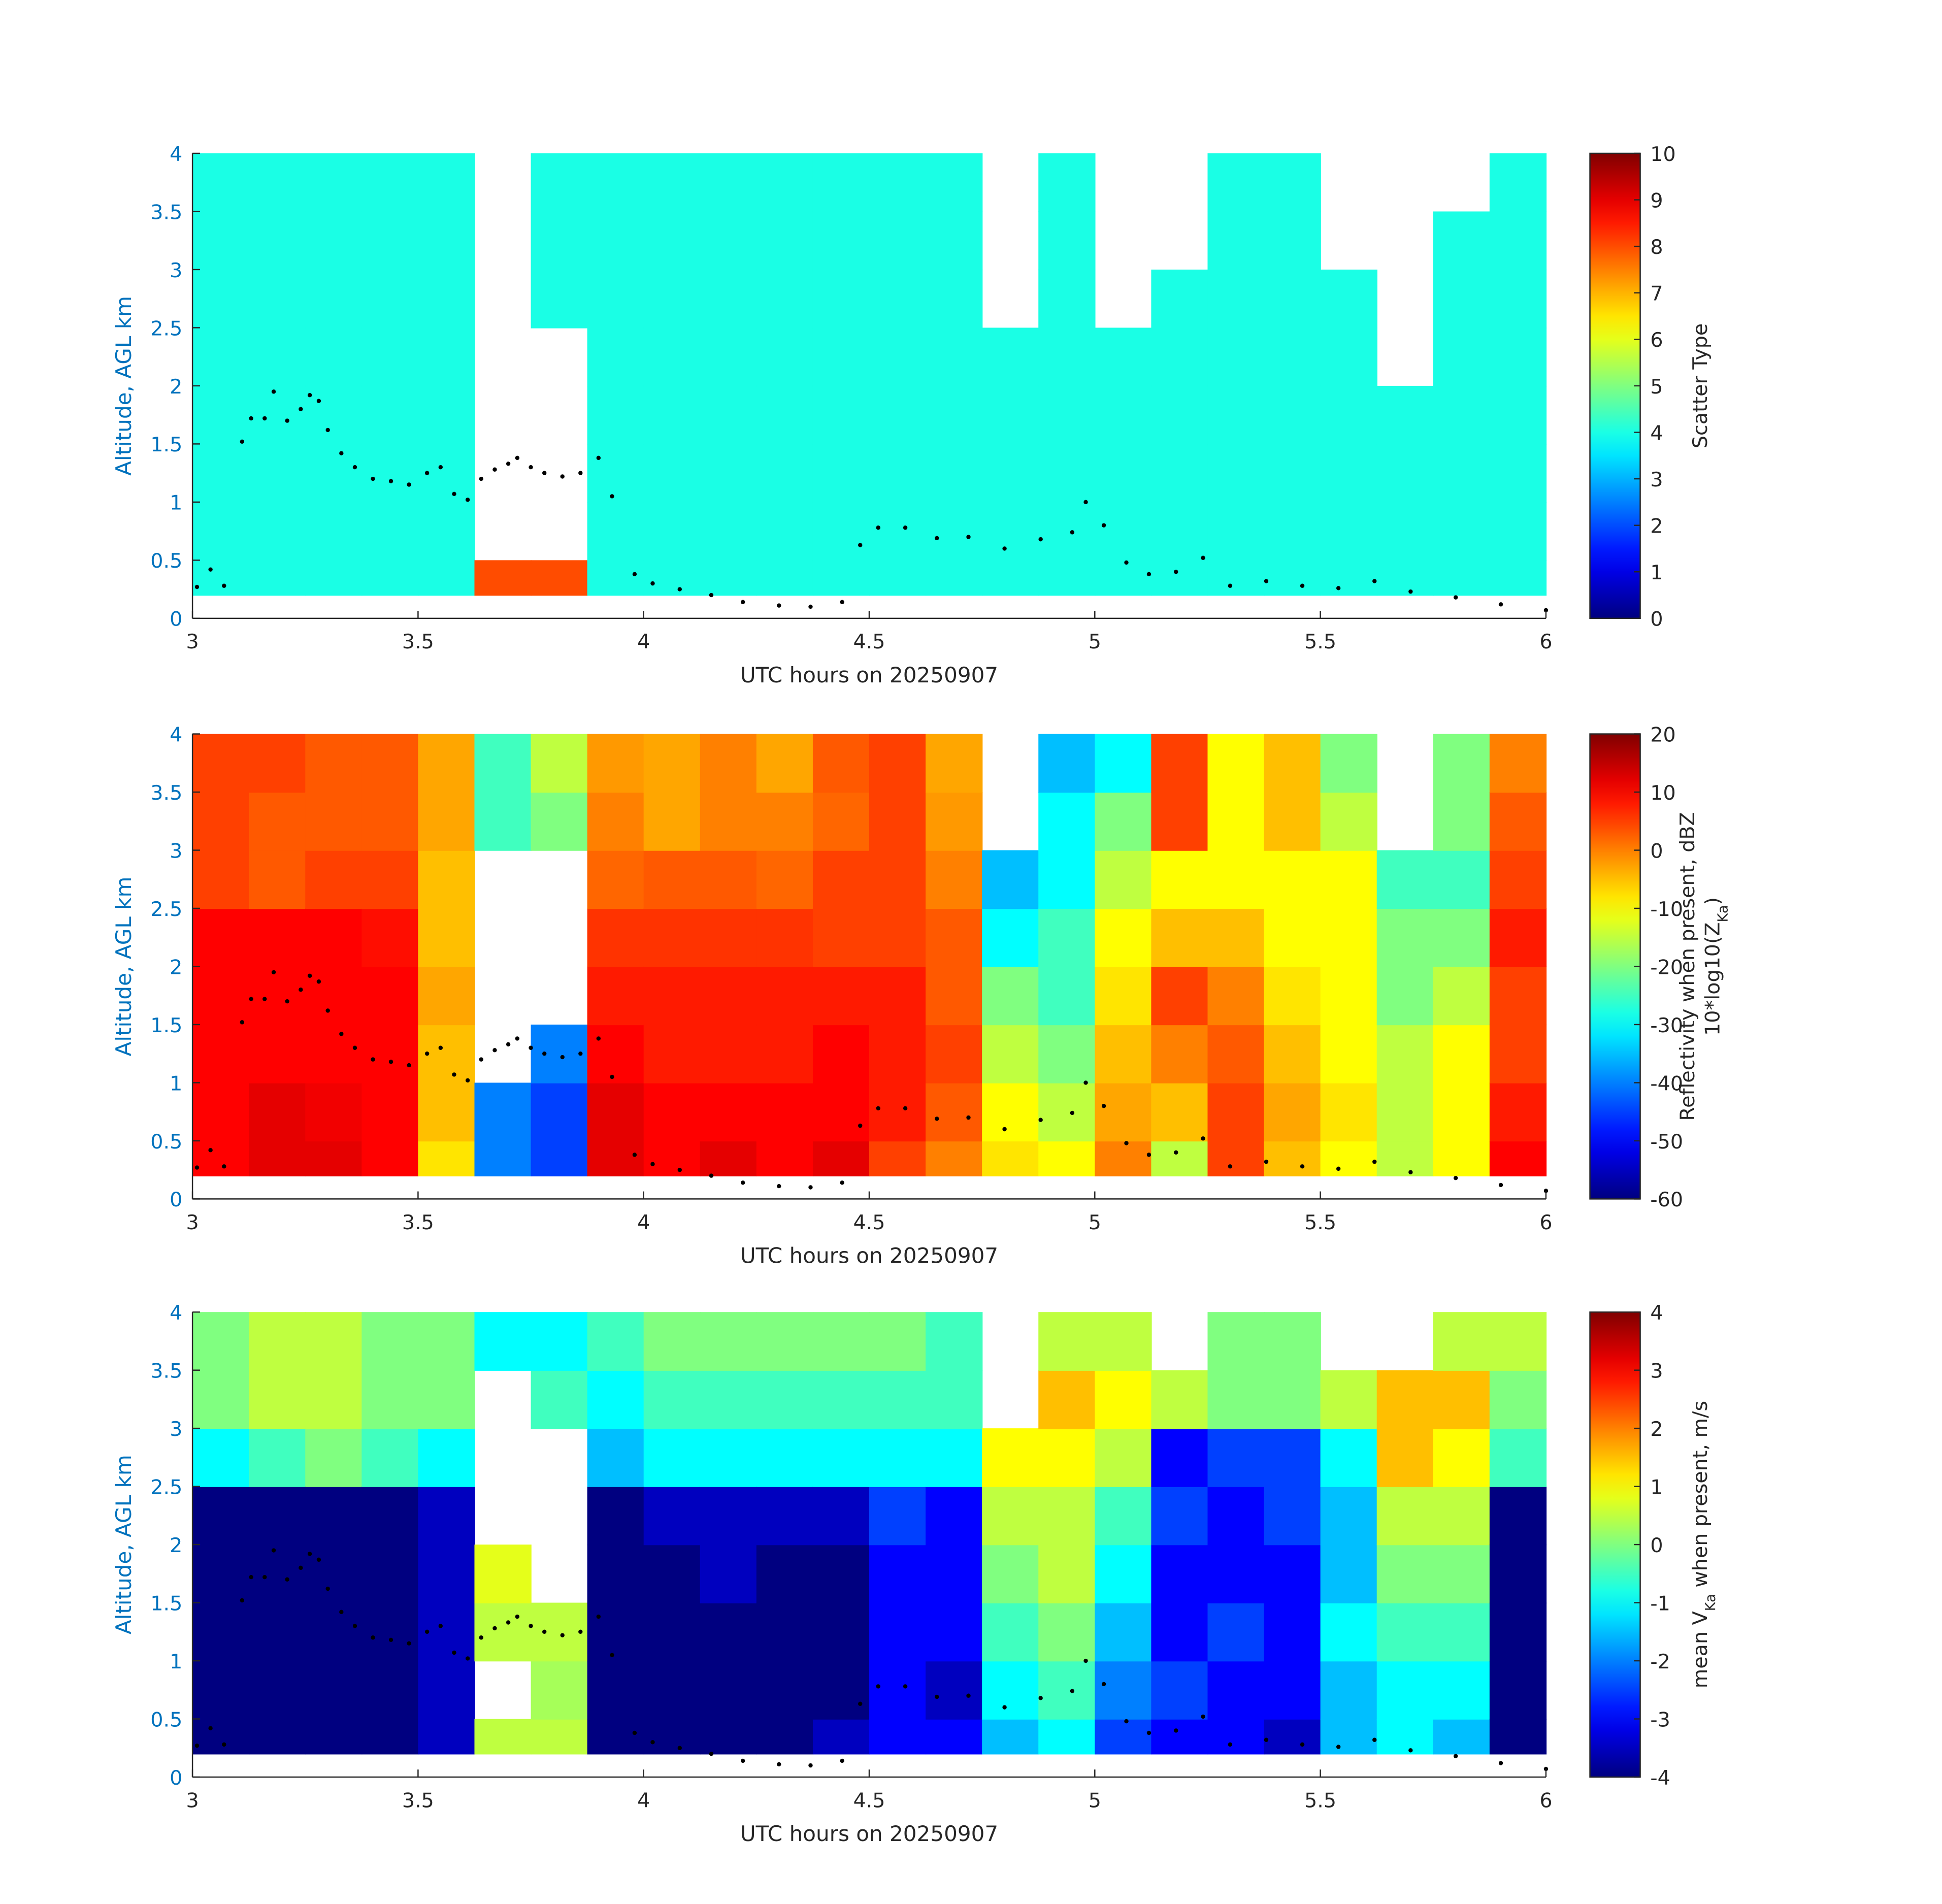 The height and width of the screenshot is (1904, 1942). What do you see at coordinates (1320, 642) in the screenshot?
I see `x-tick-label: 5.5` at bounding box center [1320, 642].